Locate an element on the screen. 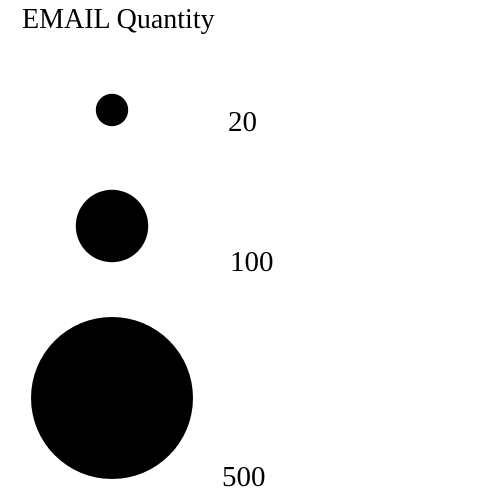 The height and width of the screenshot is (498, 504). legend-title: EMAIL Quantity is located at coordinates (118, 19).